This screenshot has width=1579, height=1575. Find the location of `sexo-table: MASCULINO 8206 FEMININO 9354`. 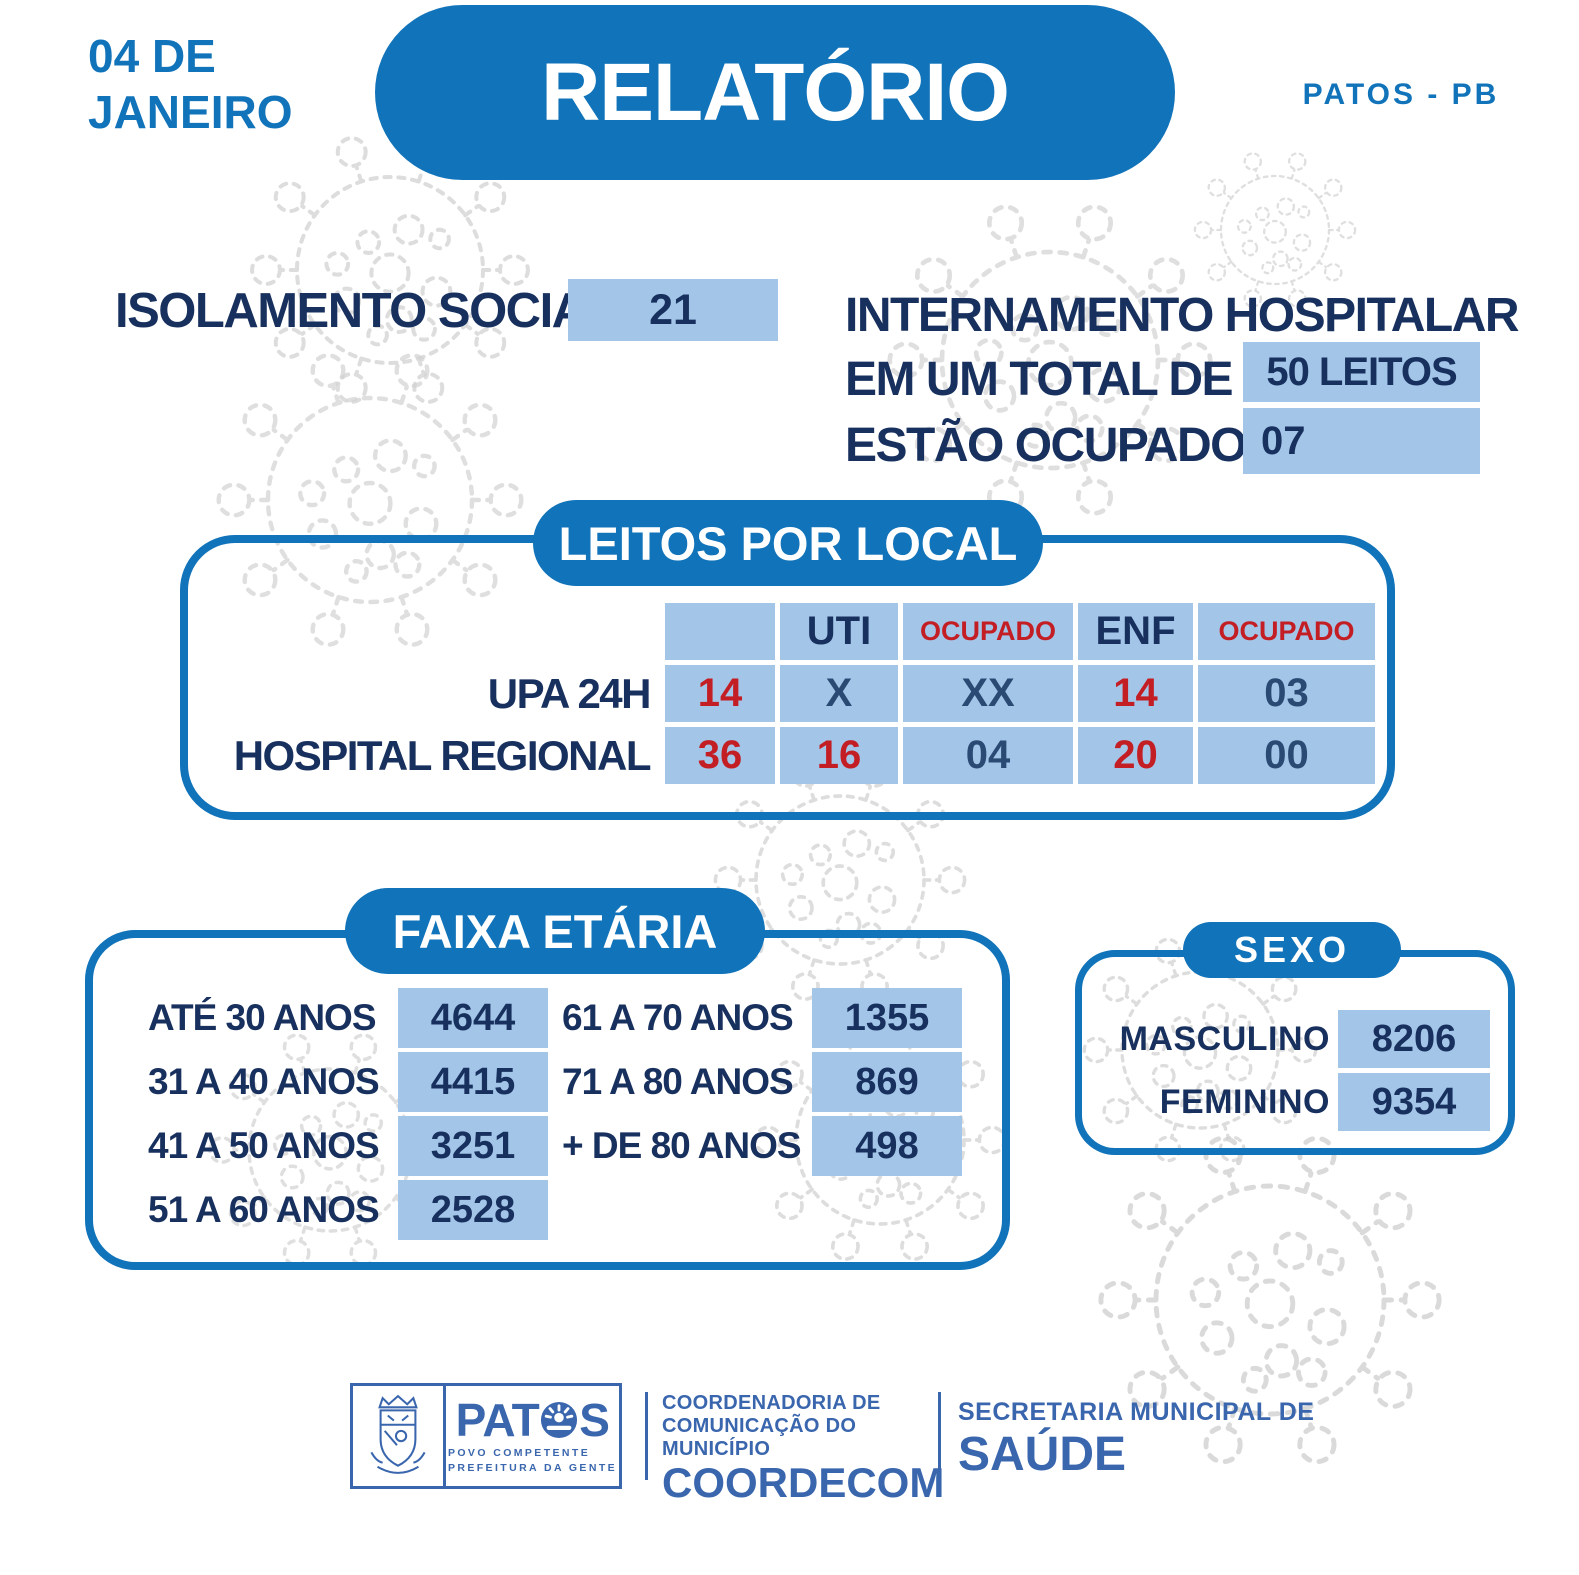

sexo-table: MASCULINO 8206 FEMININO 9354 is located at coordinates (1294, 1070).